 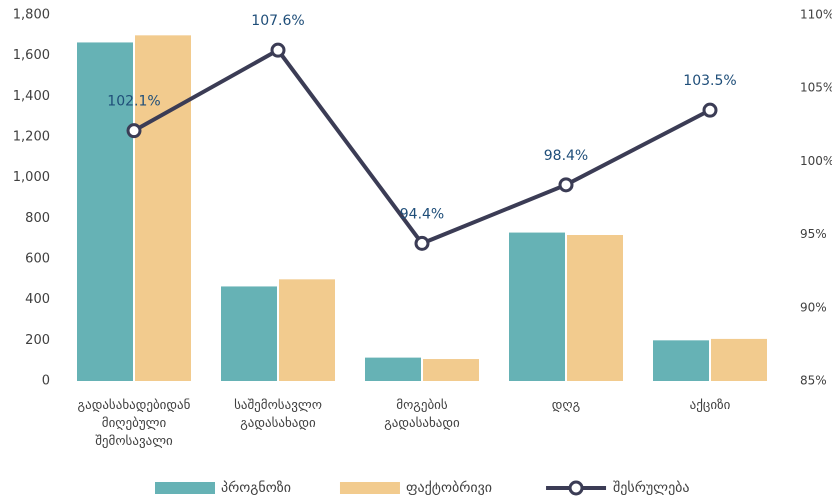 What do you see at coordinates (46, 381) in the screenshot?
I see `y-tick-label: 0` at bounding box center [46, 381].